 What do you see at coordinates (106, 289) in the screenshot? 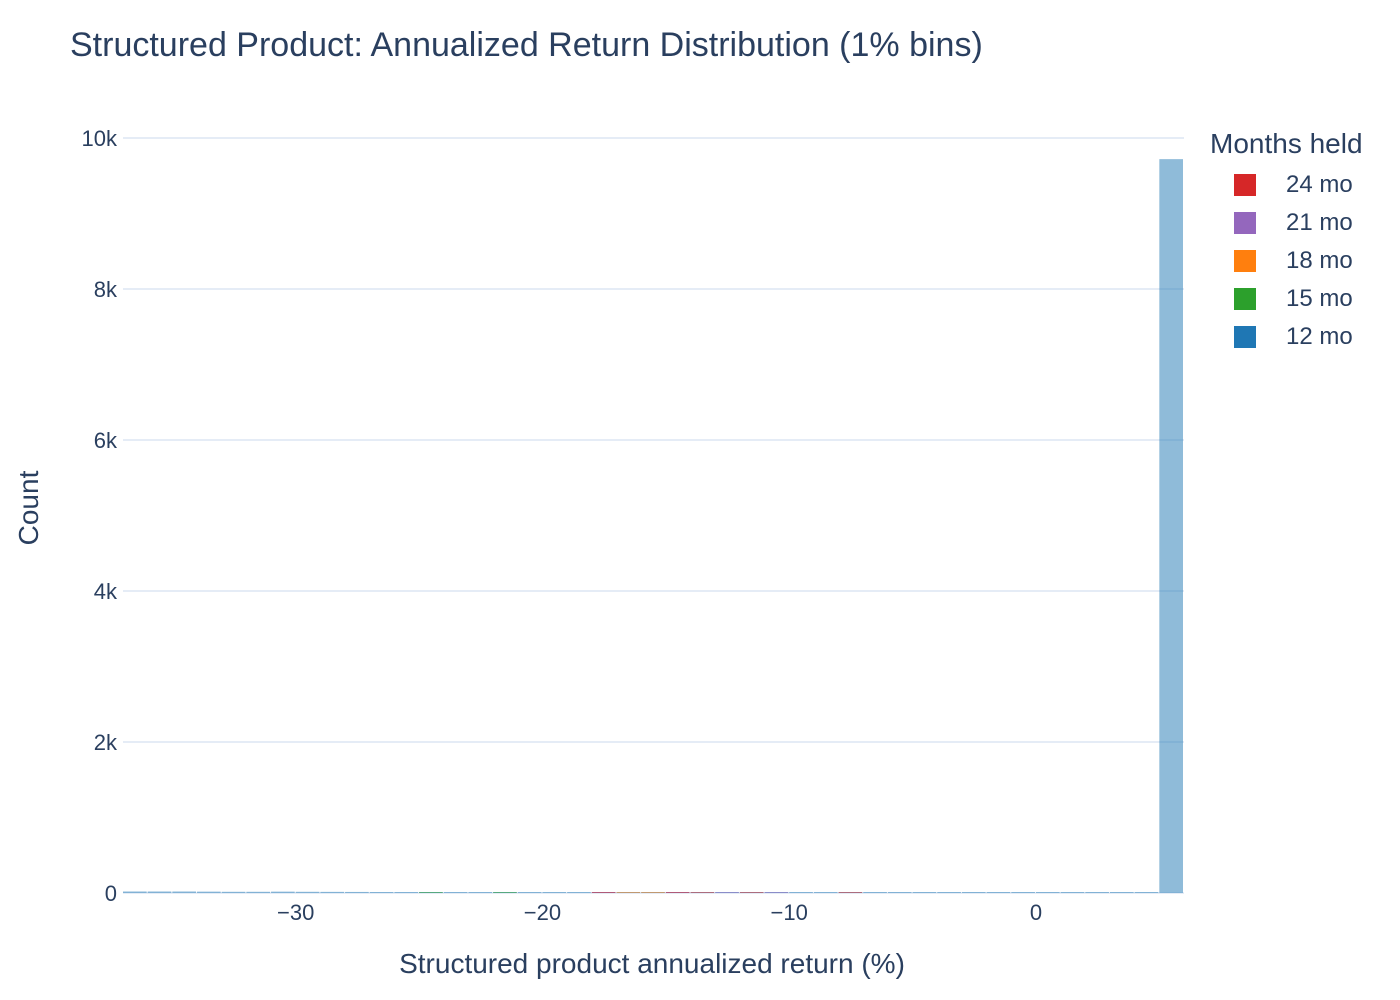
I see `y-tick-label: 8k` at bounding box center [106, 289].